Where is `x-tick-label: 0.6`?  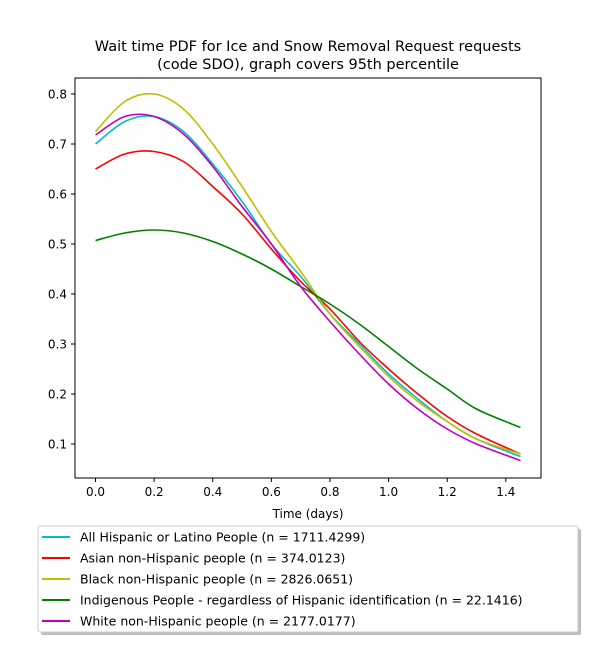 x-tick-label: 0.6 is located at coordinates (271, 492).